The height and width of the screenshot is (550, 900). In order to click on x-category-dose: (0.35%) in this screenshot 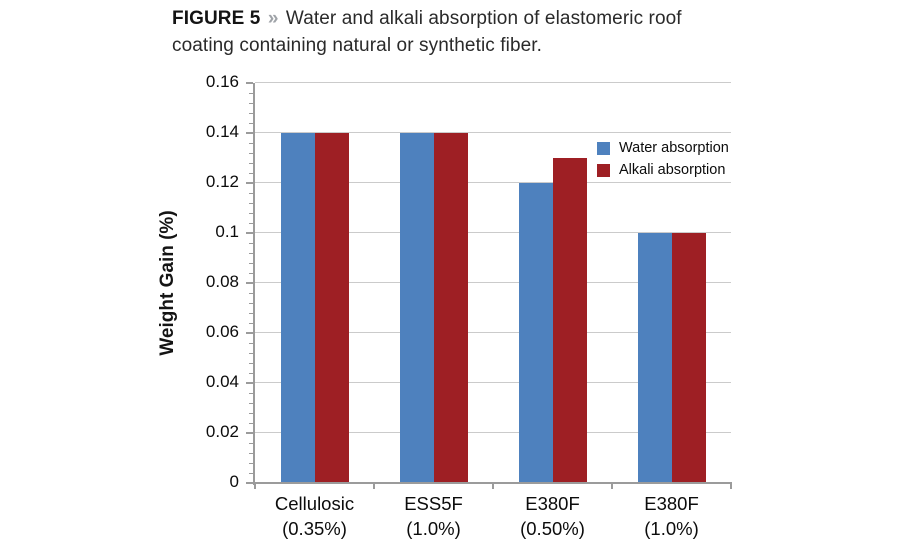, I will do `click(314, 528)`.